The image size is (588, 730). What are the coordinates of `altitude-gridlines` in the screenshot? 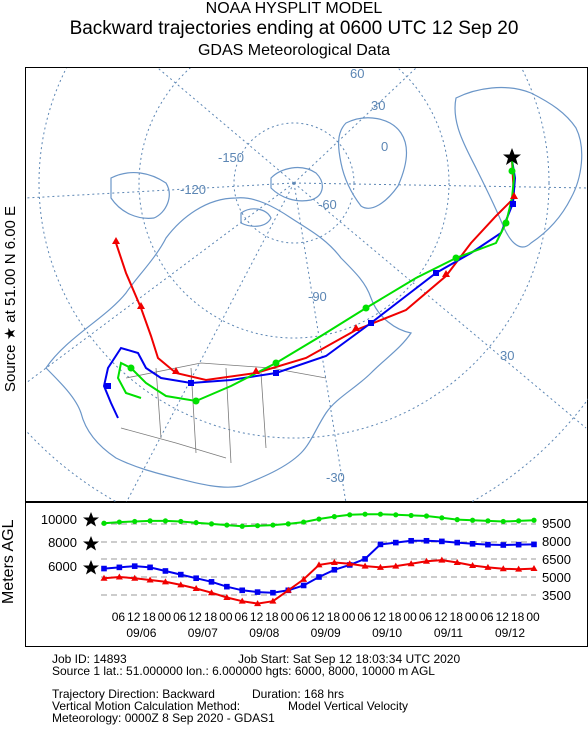 It's located at (318, 559).